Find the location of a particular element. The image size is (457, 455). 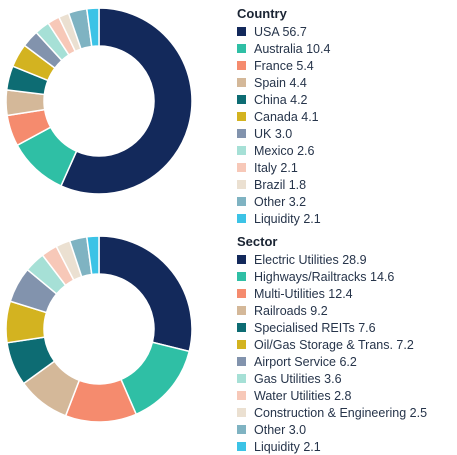

legend-item-canada: Canada 4.1 is located at coordinates (283, 116).